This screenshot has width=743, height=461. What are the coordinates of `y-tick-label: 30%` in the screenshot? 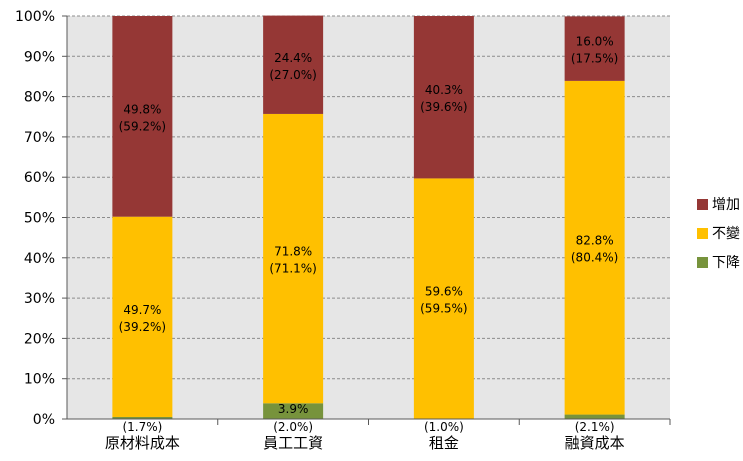 It's located at (39, 299).